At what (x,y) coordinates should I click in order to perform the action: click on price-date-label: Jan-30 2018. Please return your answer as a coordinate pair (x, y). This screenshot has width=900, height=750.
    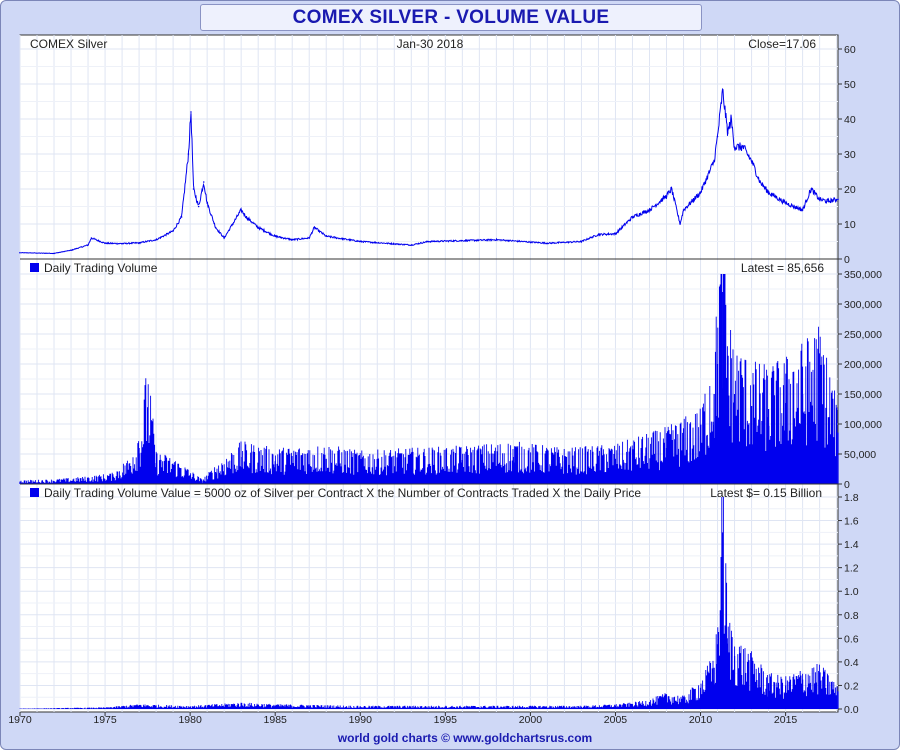
    Looking at the image, I should click on (430, 44).